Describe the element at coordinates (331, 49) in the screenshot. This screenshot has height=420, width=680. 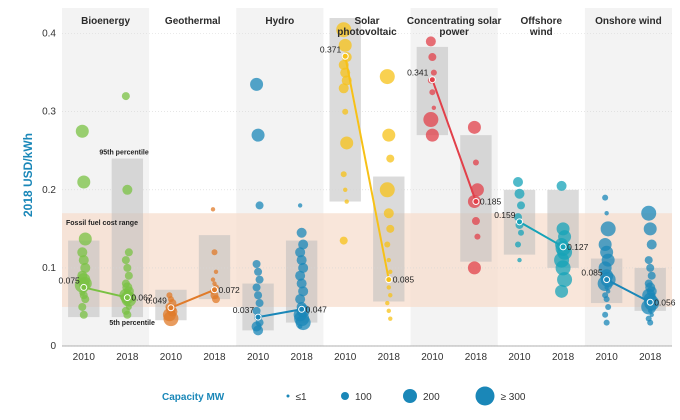
I see `value-label-2010: 0.371` at that location.